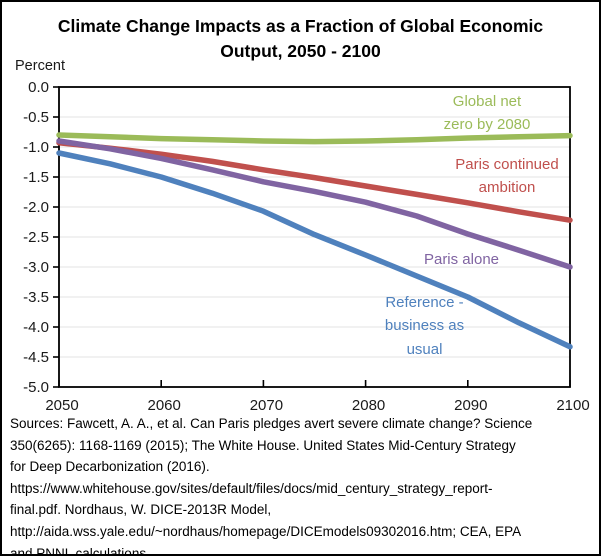  Describe the element at coordinates (36, 387) in the screenshot. I see `y-tick-label: -5.0` at that location.